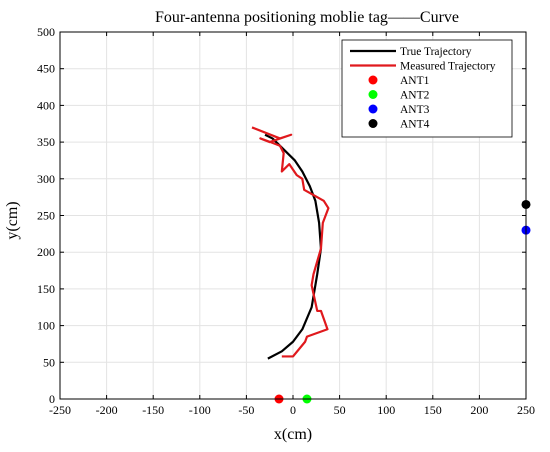 Image resolution: width=550 pixels, height=452 pixels. What do you see at coordinates (46, 216) in the screenshot?
I see `y-tick-label: 250` at bounding box center [46, 216].